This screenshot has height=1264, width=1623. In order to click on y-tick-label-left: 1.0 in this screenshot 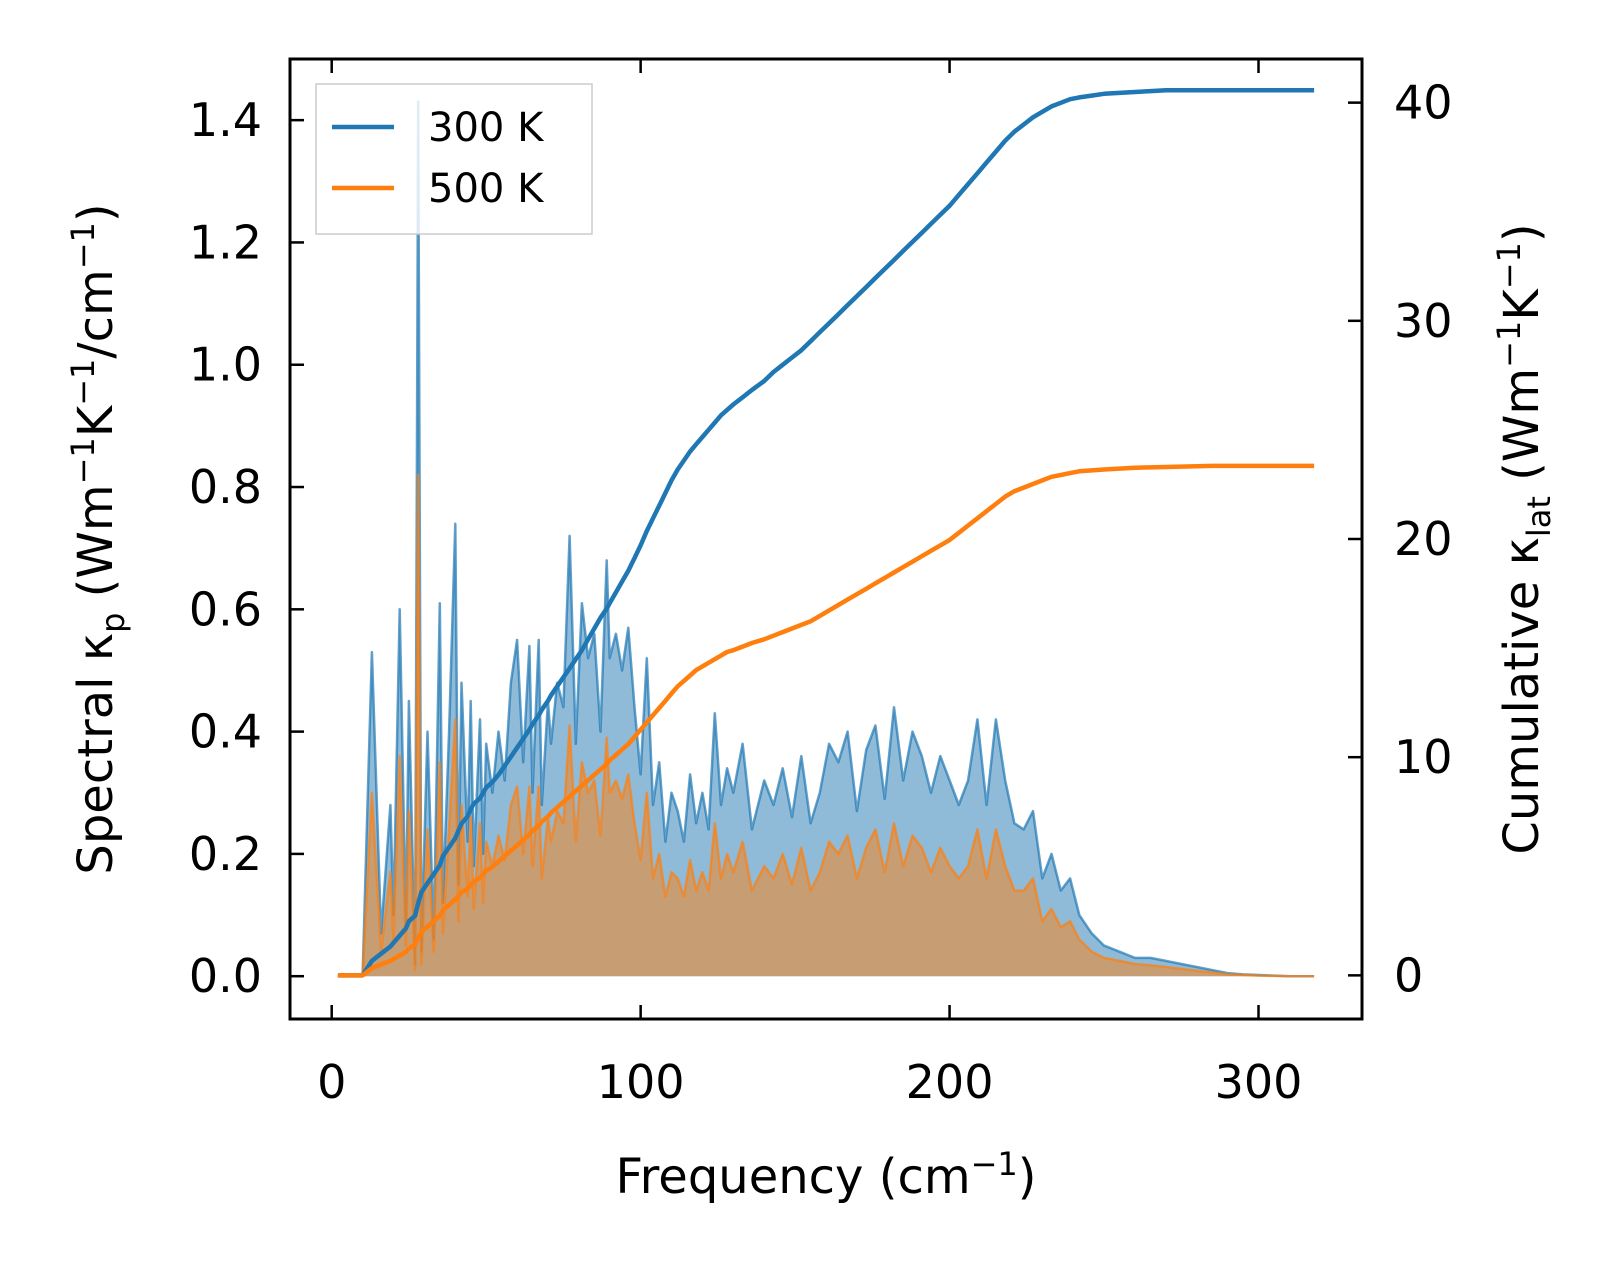, I will do `click(225, 365)`.